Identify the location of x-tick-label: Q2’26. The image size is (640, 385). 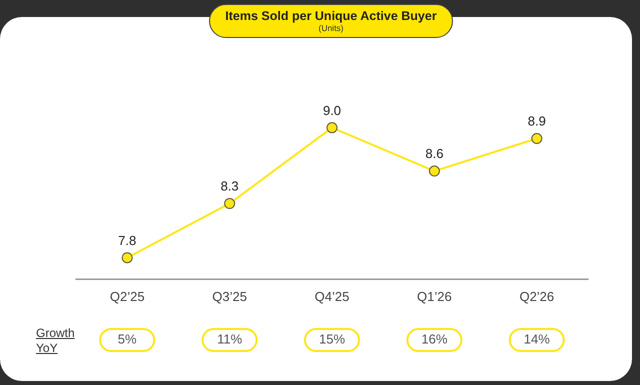
(536, 296).